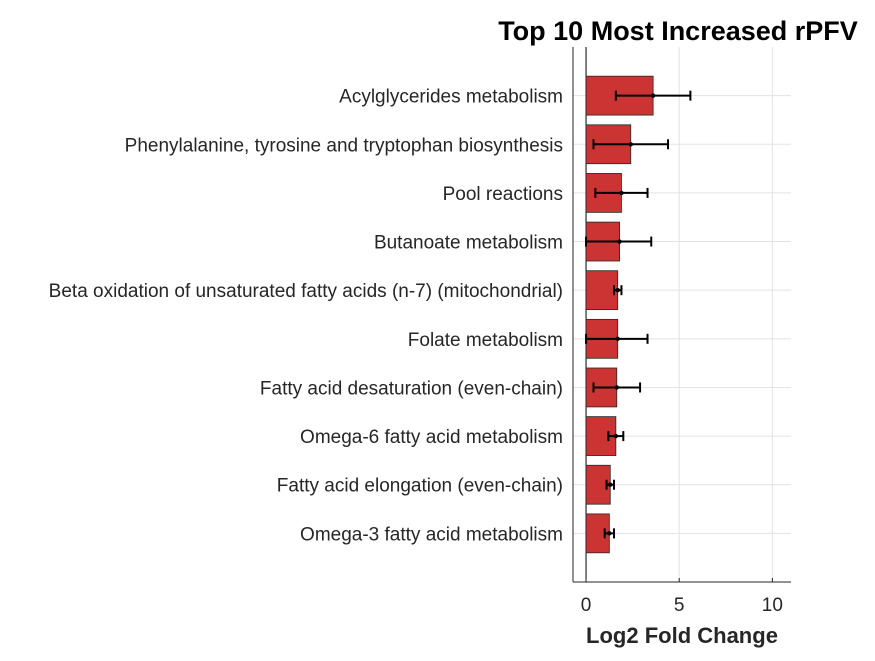 This screenshot has height=661, width=875. What do you see at coordinates (485, 340) in the screenshot?
I see `y-tick-label: Folate metabolism` at bounding box center [485, 340].